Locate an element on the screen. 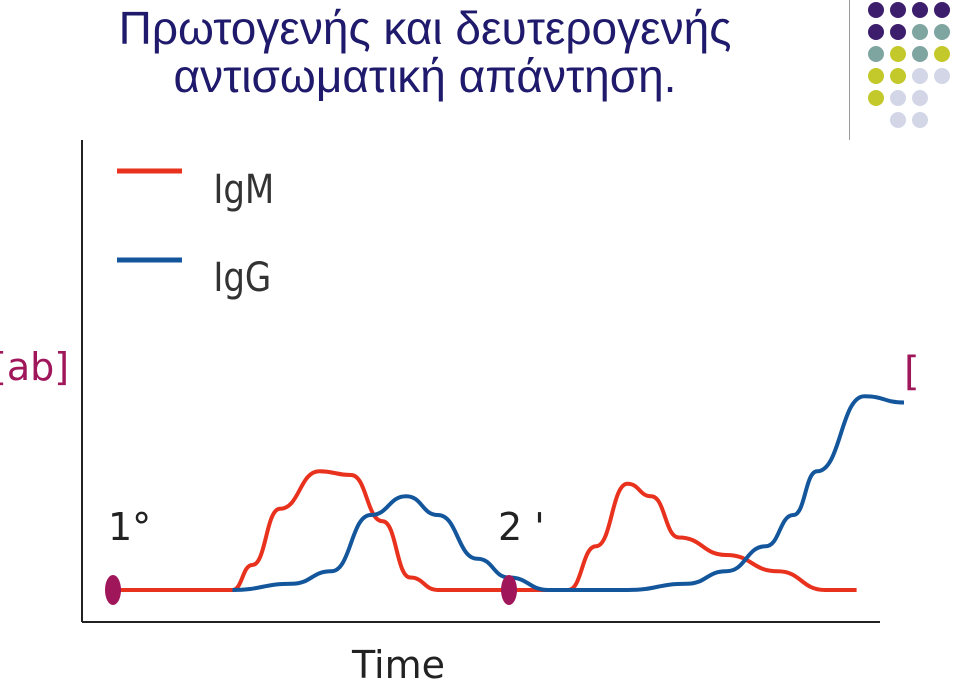 The height and width of the screenshot is (690, 960). marker-layer is located at coordinates (311, 590).